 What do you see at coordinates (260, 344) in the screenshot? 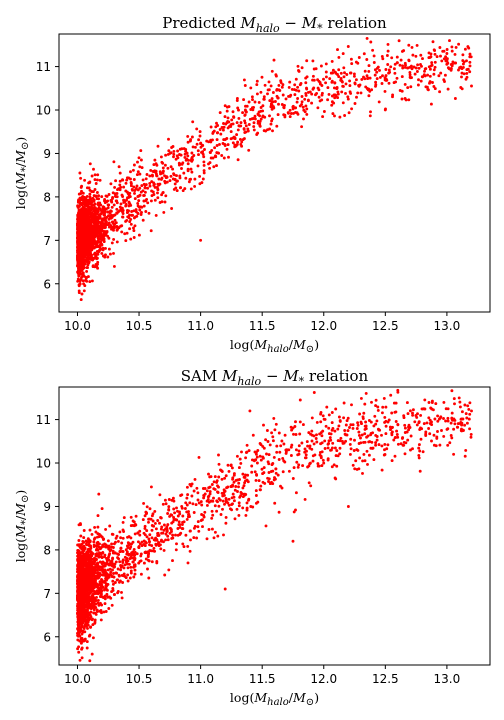
I see `x-label-part: M` at bounding box center [260, 344].